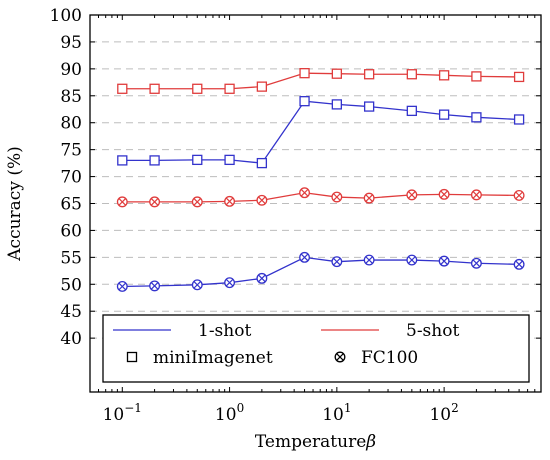 The image size is (550, 460). I want to click on series-1-shot-FC100, so click(320, 271).